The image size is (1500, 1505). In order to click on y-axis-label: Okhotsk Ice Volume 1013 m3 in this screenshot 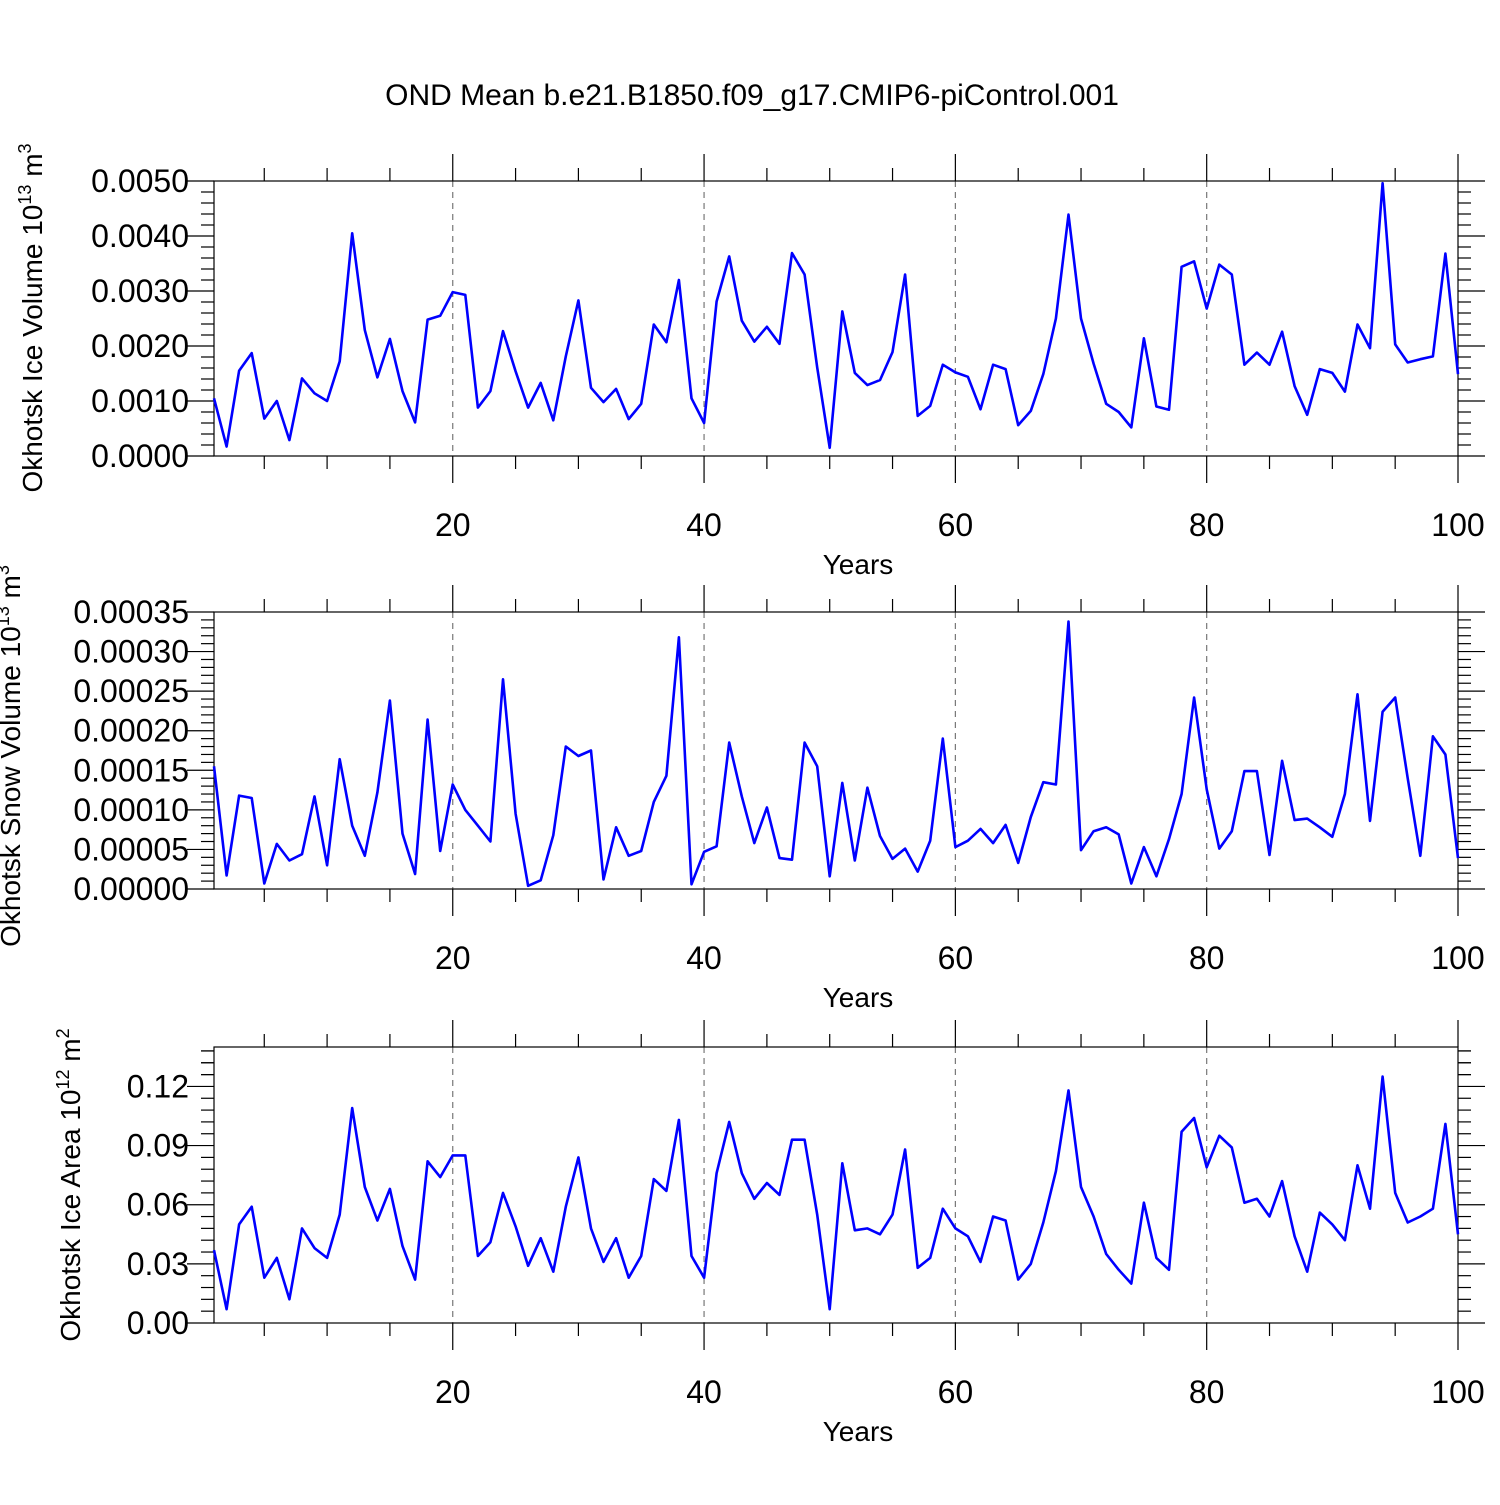, I will do `click(31, 317)`.